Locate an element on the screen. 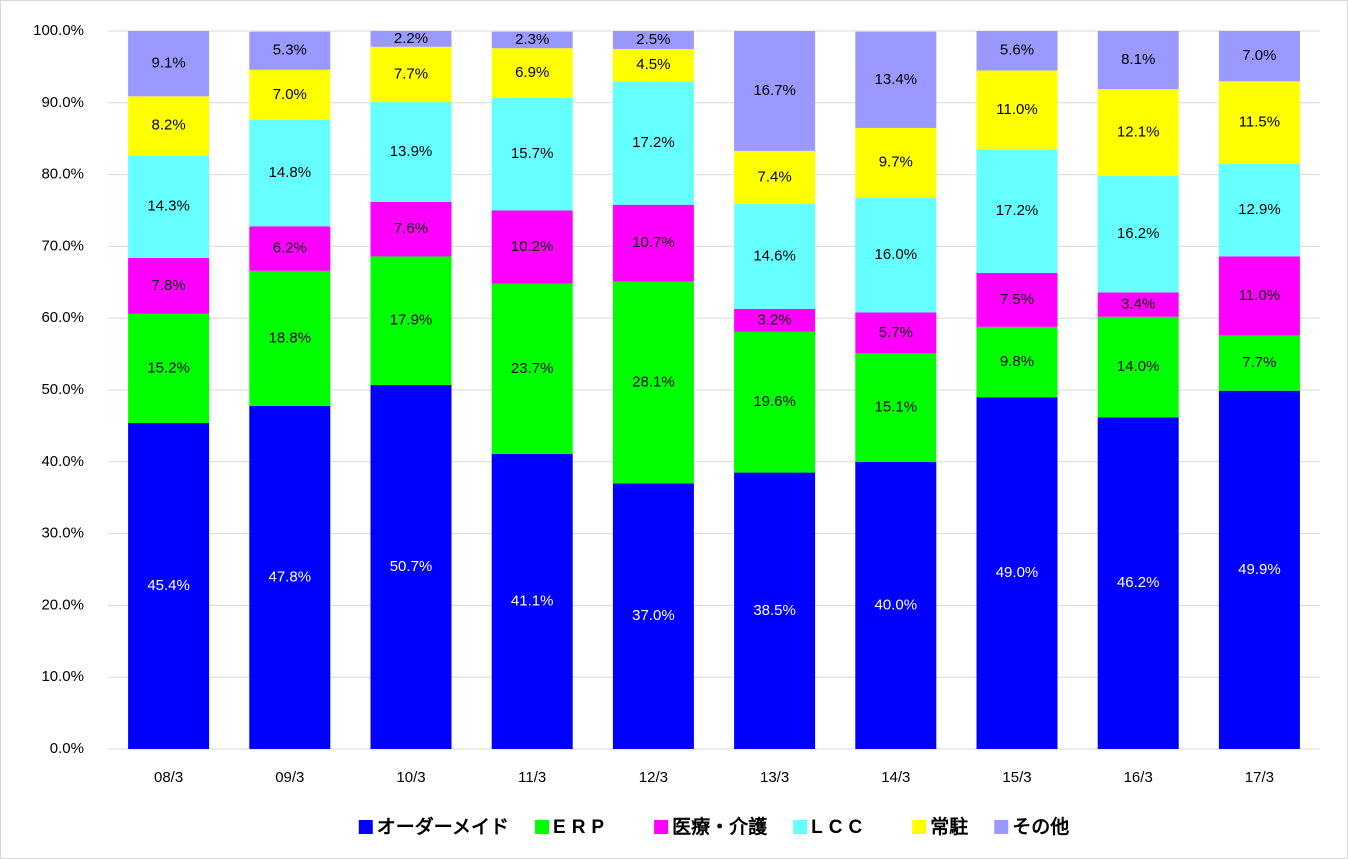 Image resolution: width=1348 pixels, height=859 pixels. data-label: 50.7% is located at coordinates (411, 566).